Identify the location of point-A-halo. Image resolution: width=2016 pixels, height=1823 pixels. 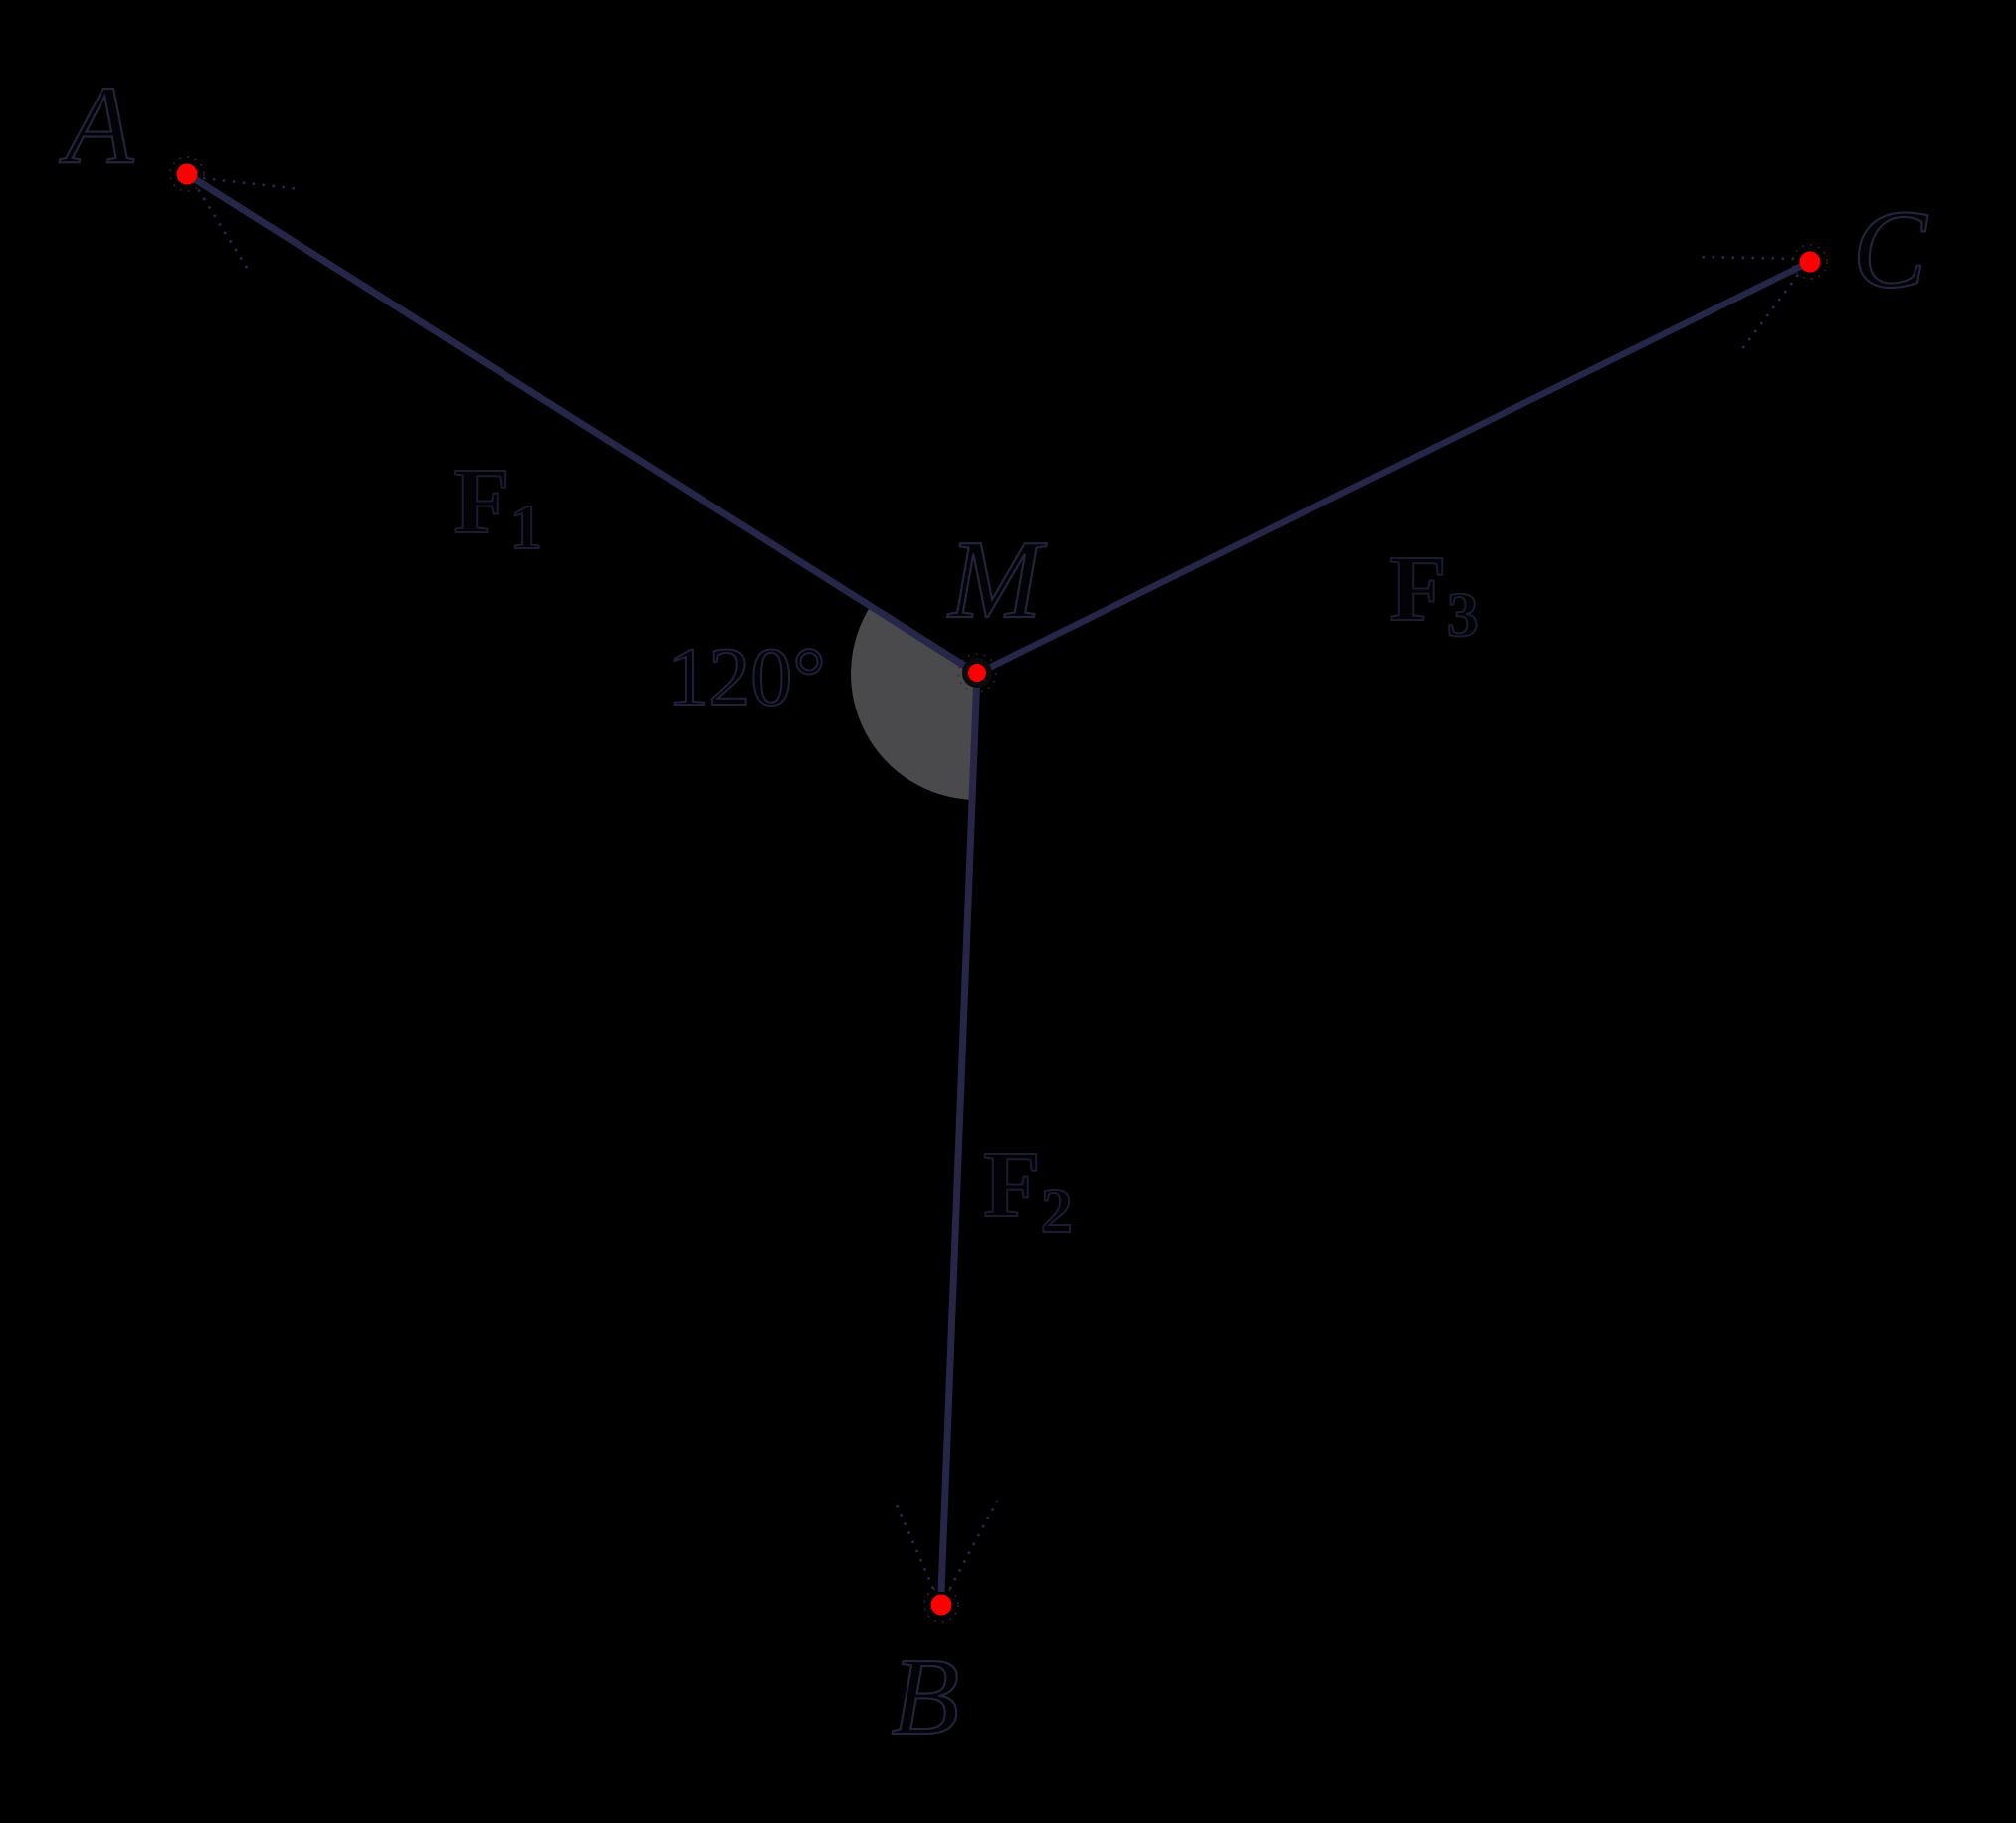
(187, 174).